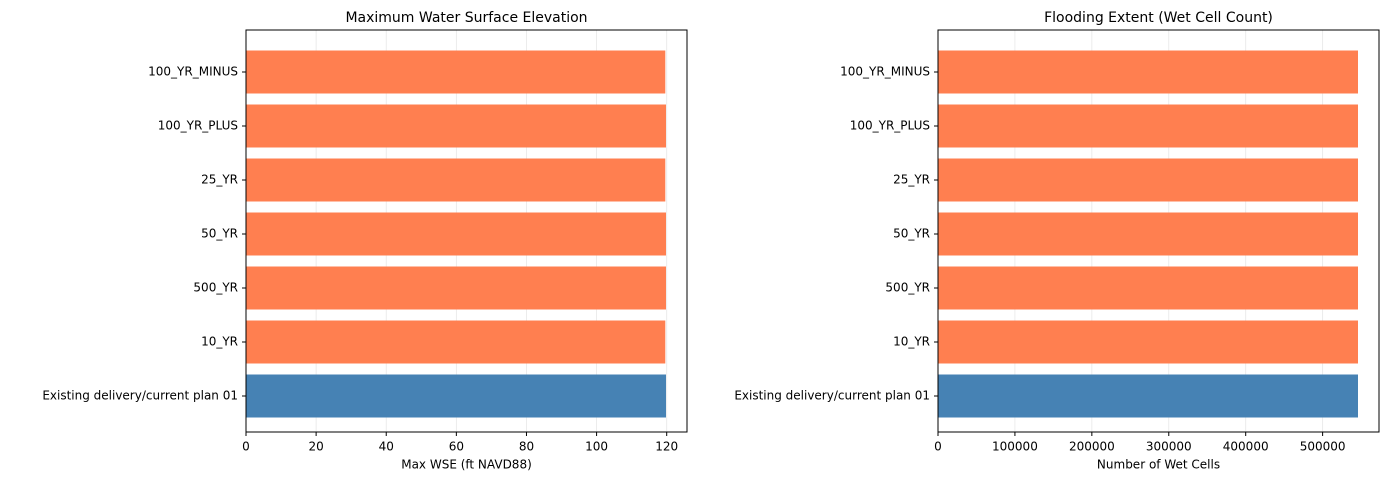 The width and height of the screenshot is (1390, 490). I want to click on x-axis-label: Max WSE (ft NAVD88), so click(466, 465).